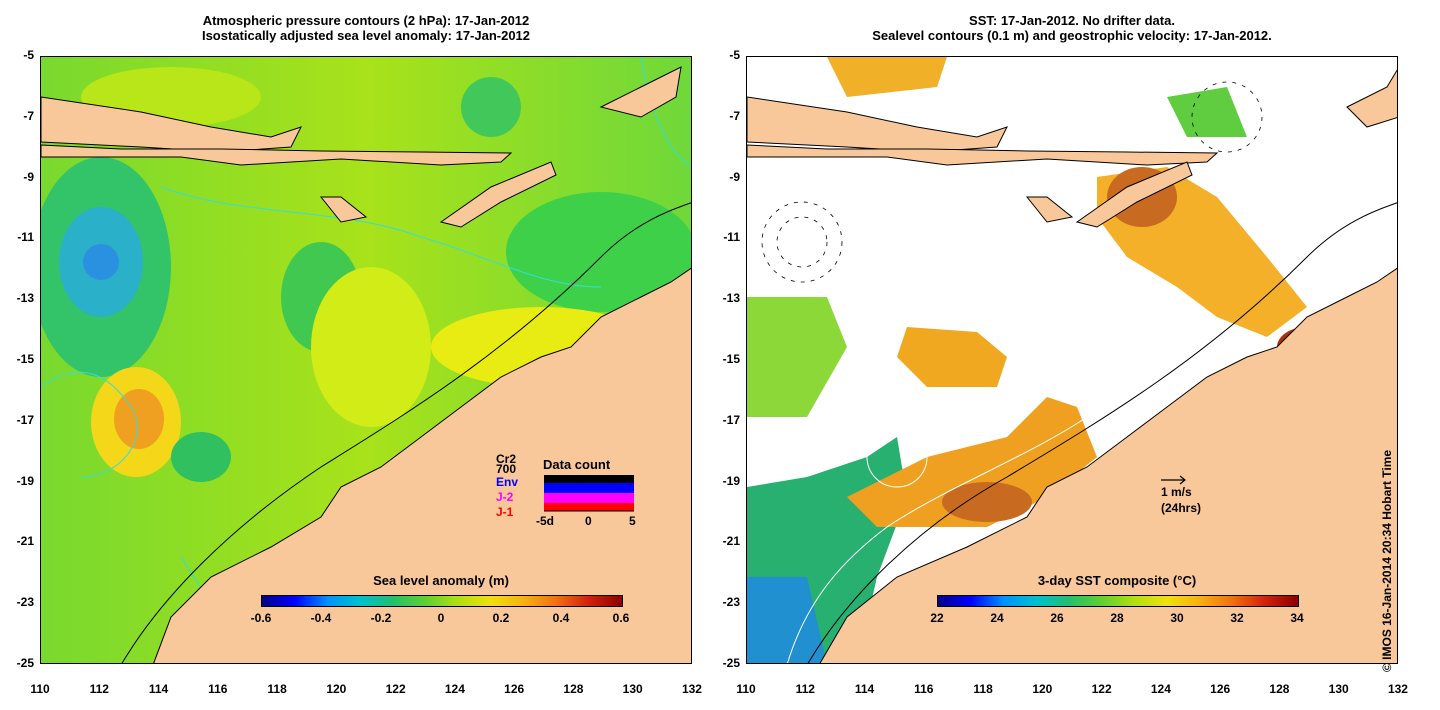 This screenshot has width=1440, height=710. Describe the element at coordinates (1207, 112) in the screenshot. I see `sst-mild-north` at that location.